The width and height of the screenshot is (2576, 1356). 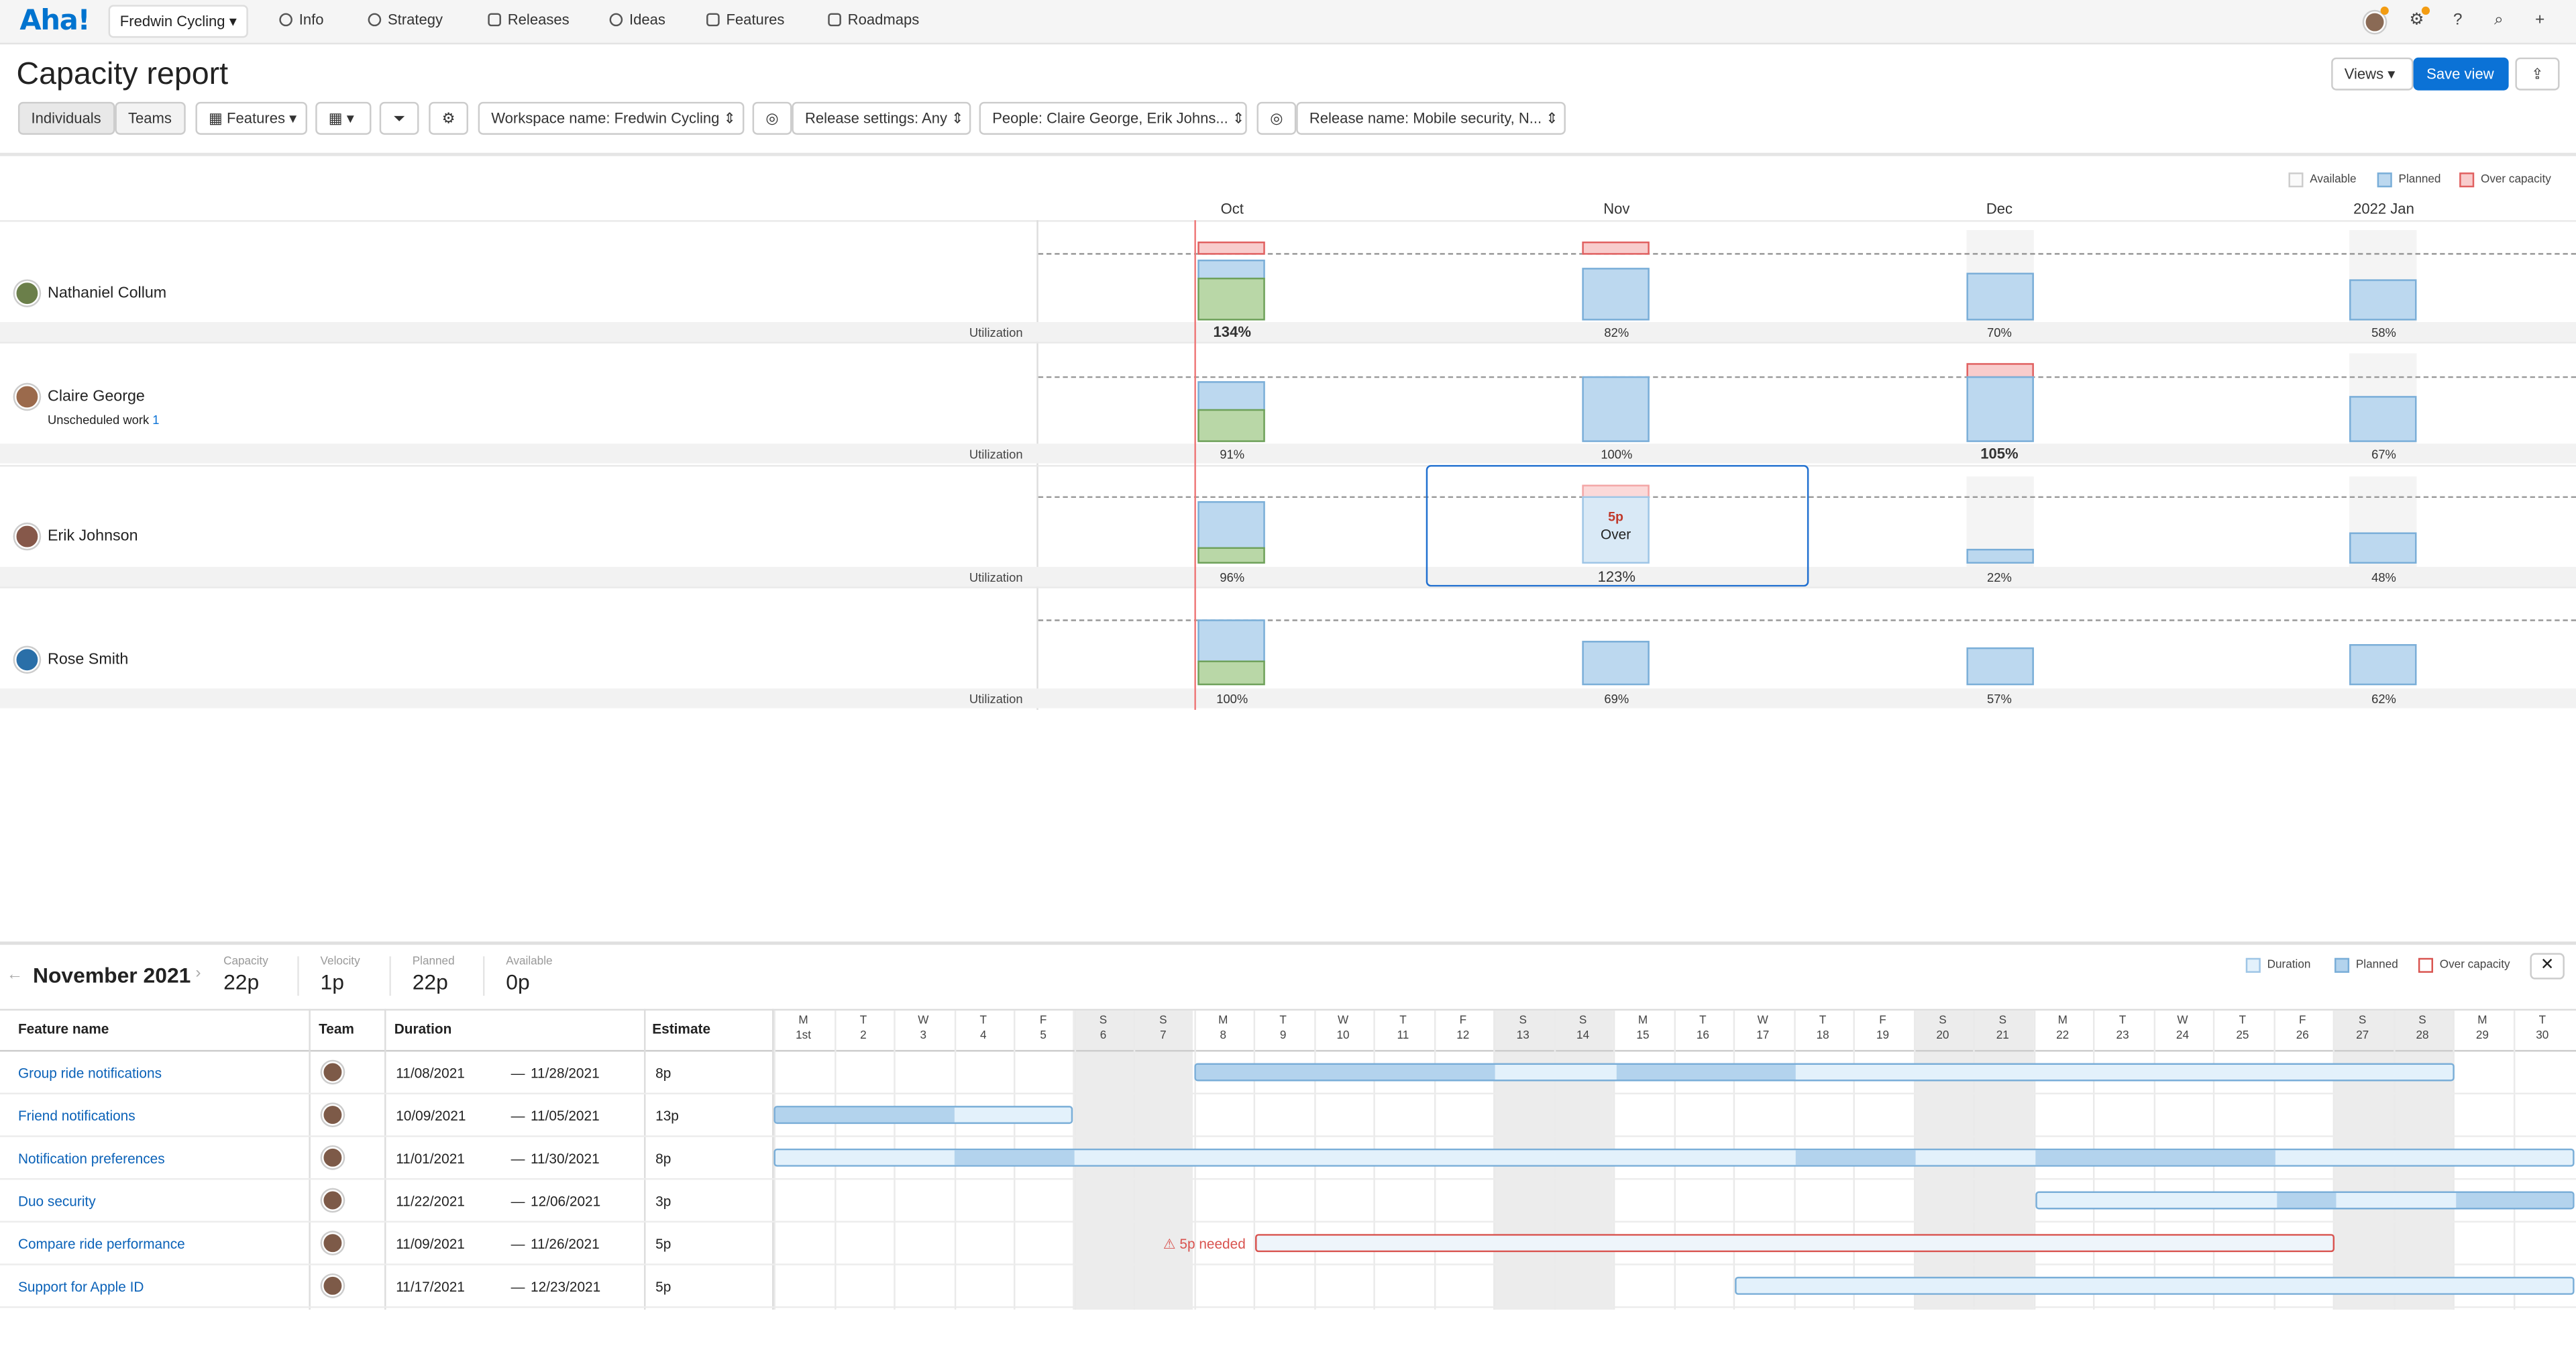 I want to click on feature-link: Group ride notifications, so click(x=89, y=1073).